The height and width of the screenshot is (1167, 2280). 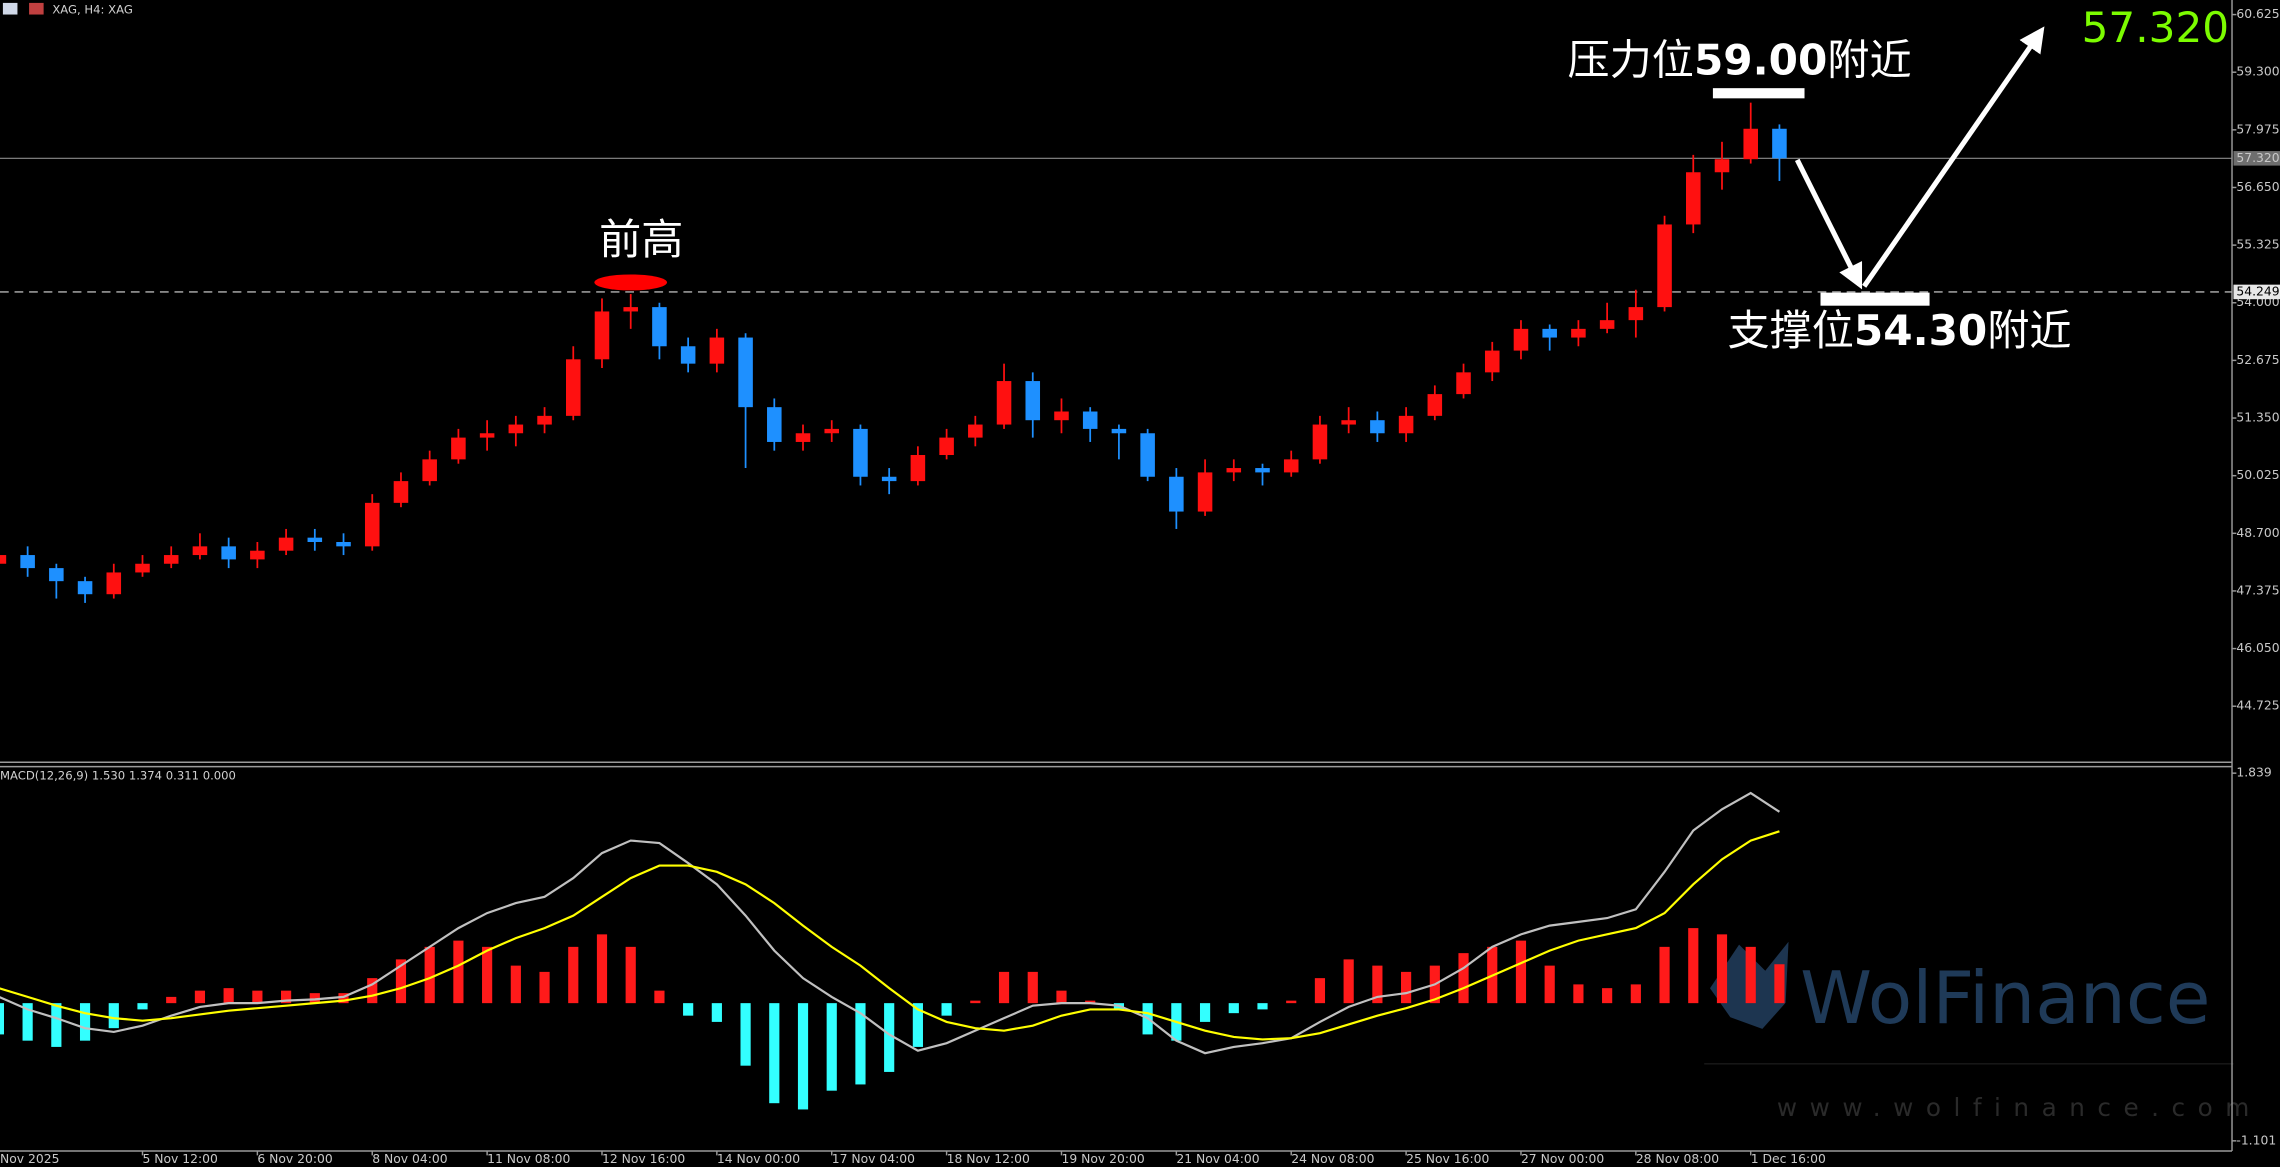 What do you see at coordinates (1217, 1159) in the screenshot?
I see `x-tick-label: 21 Nov 04:00` at bounding box center [1217, 1159].